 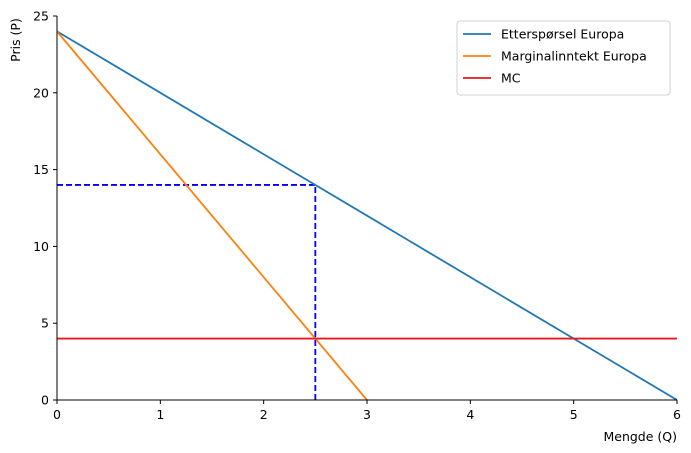 What do you see at coordinates (41, 92) in the screenshot?
I see `y-tick-label: 20` at bounding box center [41, 92].